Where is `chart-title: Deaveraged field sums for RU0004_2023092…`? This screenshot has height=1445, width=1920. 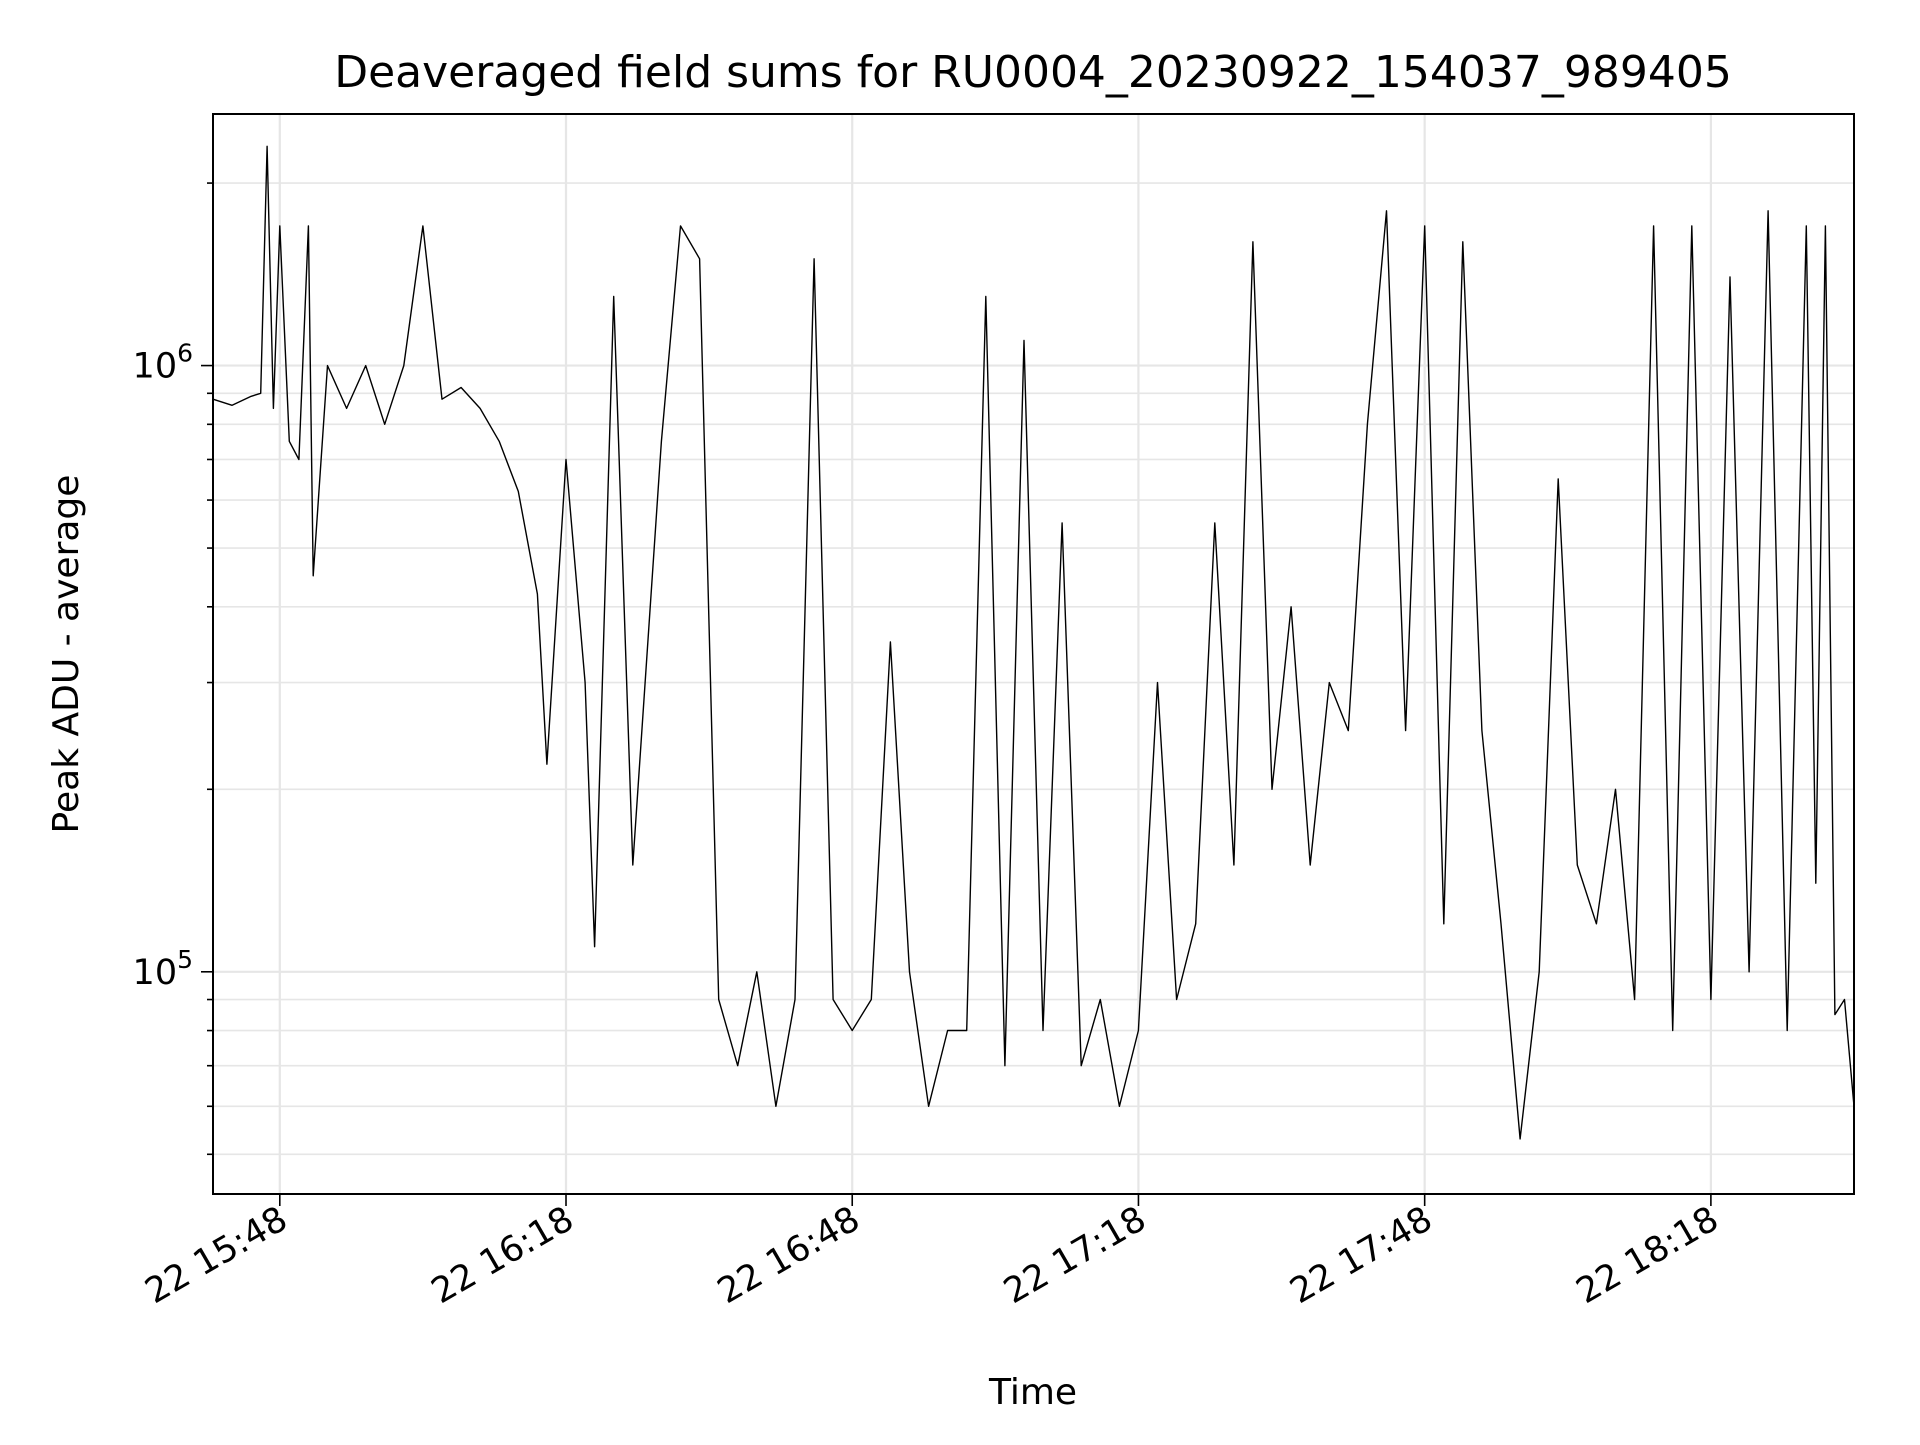 chart-title: Deaveraged field sums for RU0004_2023092… is located at coordinates (1033, 72).